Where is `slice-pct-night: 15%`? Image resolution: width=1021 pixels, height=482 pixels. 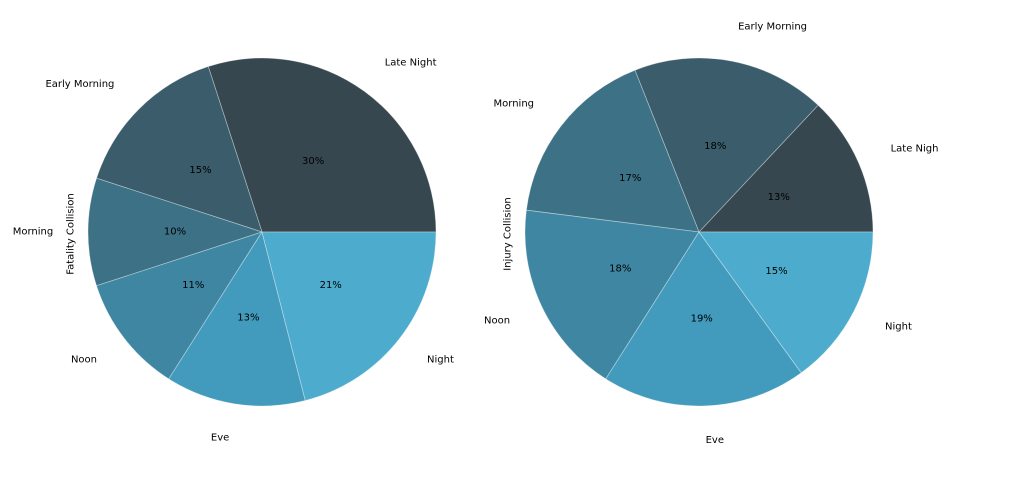 slice-pct-night: 15% is located at coordinates (776, 271).